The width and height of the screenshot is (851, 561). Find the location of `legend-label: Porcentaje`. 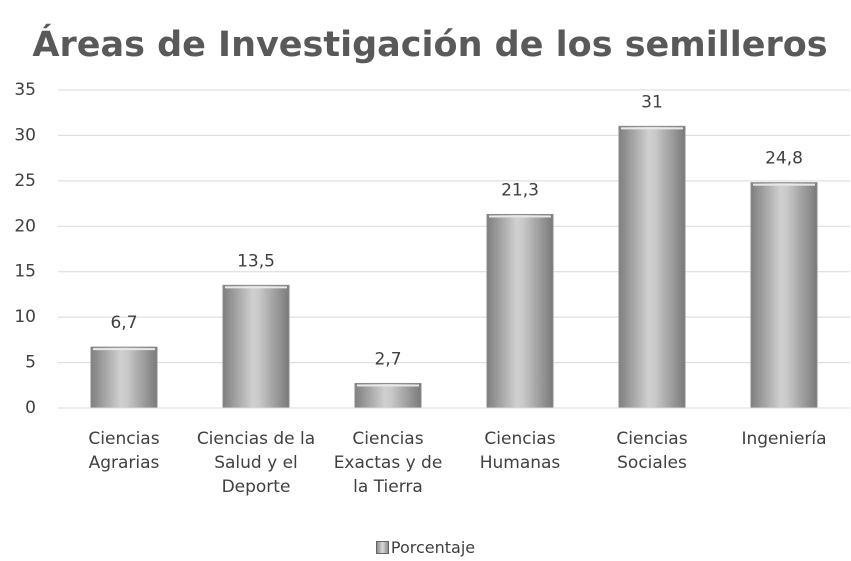

legend-label: Porcentaje is located at coordinates (433, 547).